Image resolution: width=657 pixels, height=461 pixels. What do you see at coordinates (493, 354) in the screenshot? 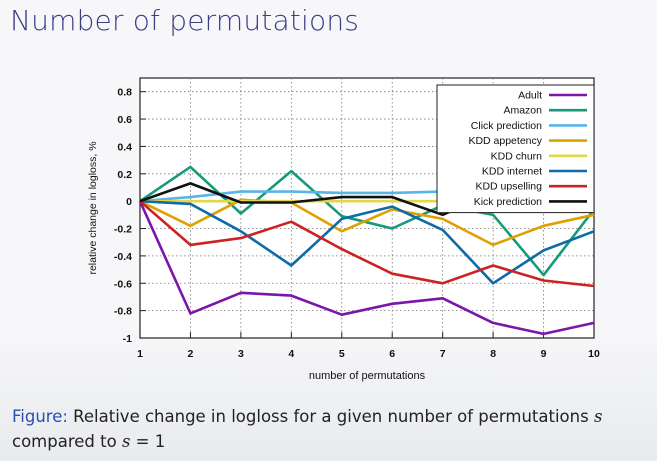
I see `x-tick-label: 8` at bounding box center [493, 354].